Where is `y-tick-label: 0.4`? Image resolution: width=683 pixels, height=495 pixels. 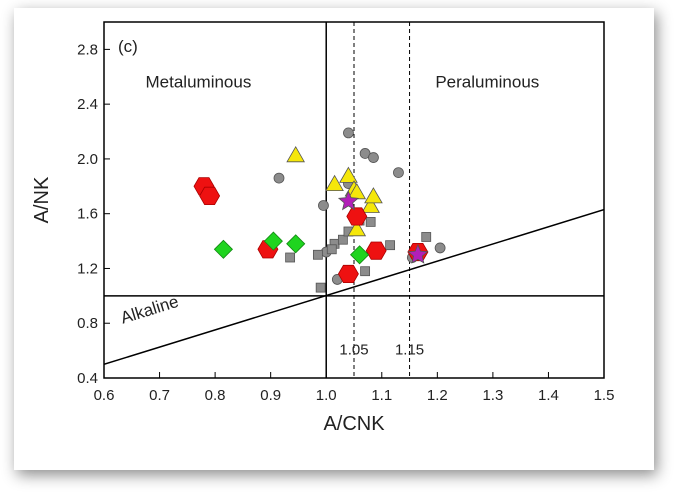 y-tick-label: 0.4 is located at coordinates (87, 378).